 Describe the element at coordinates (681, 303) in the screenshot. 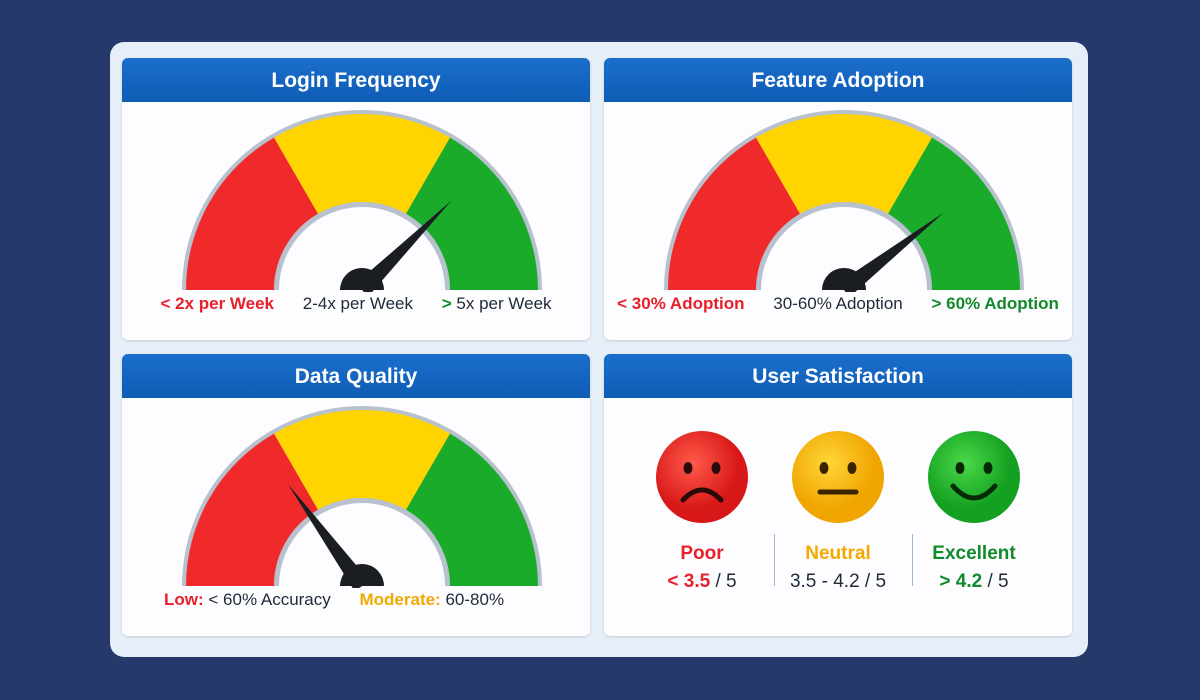

I see `legend-low: < 30% Adoption` at that location.